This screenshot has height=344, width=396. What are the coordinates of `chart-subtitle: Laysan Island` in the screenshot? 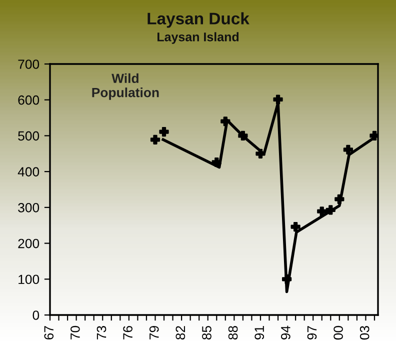 It's located at (198, 38).